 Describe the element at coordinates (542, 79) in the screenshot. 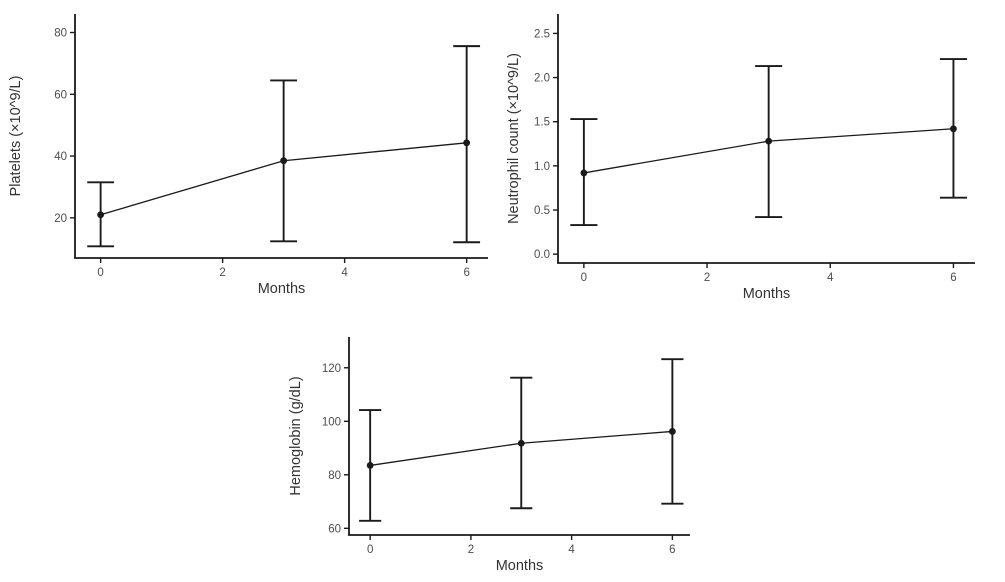

I see `y-tick-label: 2.0` at that location.